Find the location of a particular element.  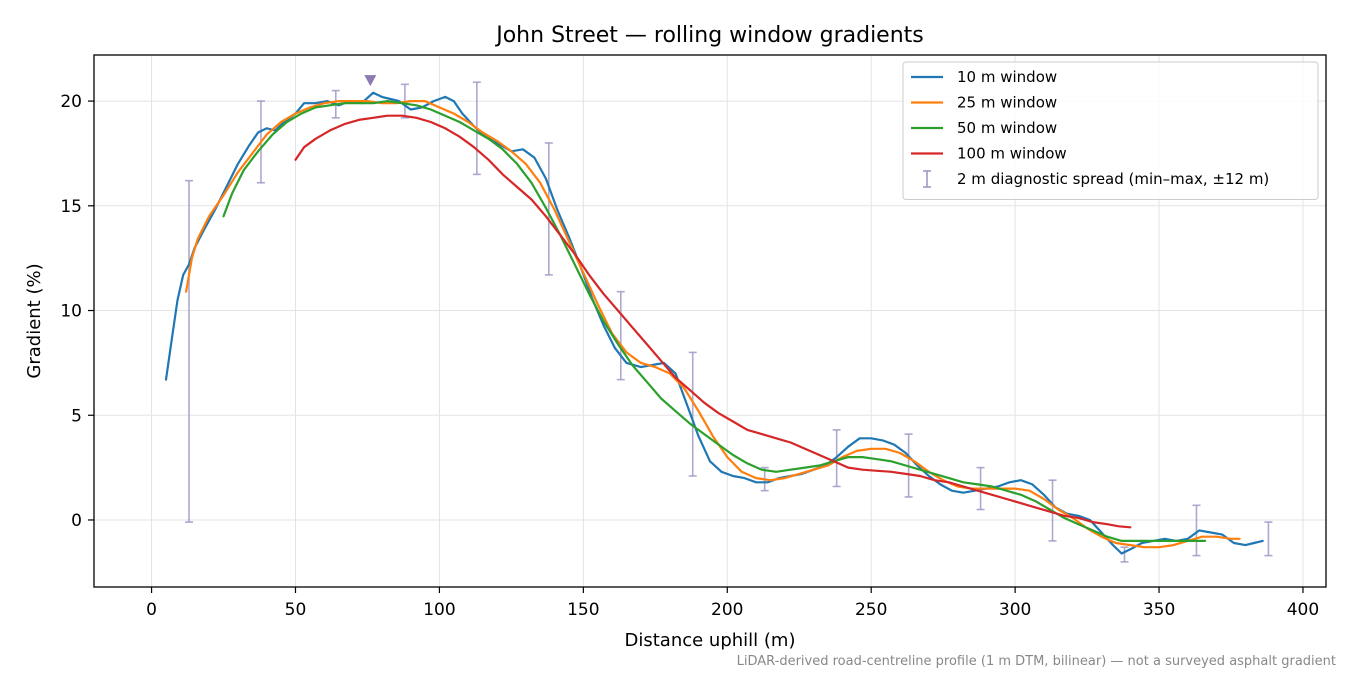

peak-marker is located at coordinates (370, 81).